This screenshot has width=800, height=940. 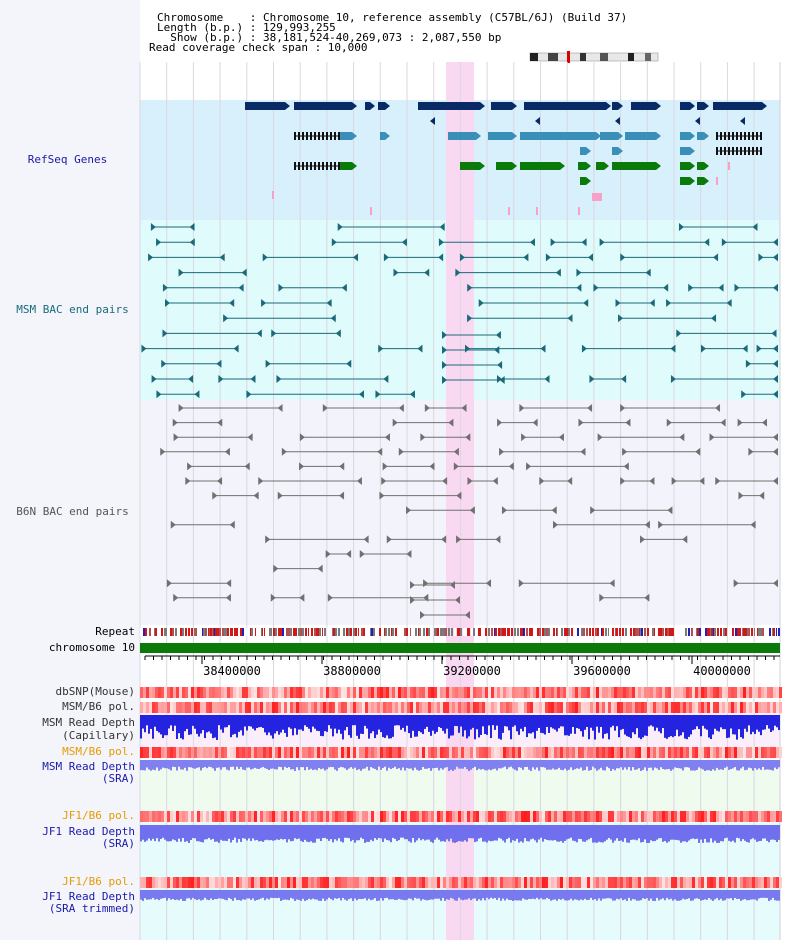 I want to click on refseq-gene-features, so click(x=506, y=158).